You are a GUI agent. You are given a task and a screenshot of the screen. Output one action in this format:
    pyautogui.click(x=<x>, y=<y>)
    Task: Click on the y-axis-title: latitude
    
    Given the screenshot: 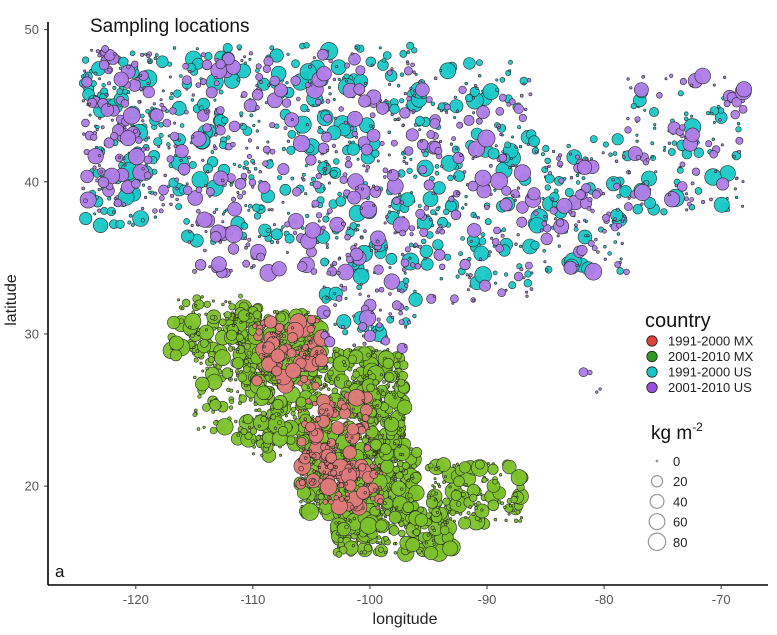 What is the action you would take?
    pyautogui.click(x=11, y=300)
    